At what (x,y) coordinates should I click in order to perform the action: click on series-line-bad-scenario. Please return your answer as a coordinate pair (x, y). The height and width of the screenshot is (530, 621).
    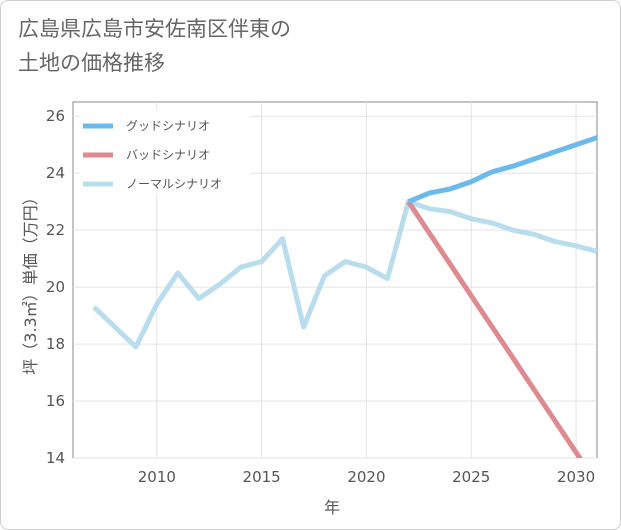
    Looking at the image, I should click on (494, 329).